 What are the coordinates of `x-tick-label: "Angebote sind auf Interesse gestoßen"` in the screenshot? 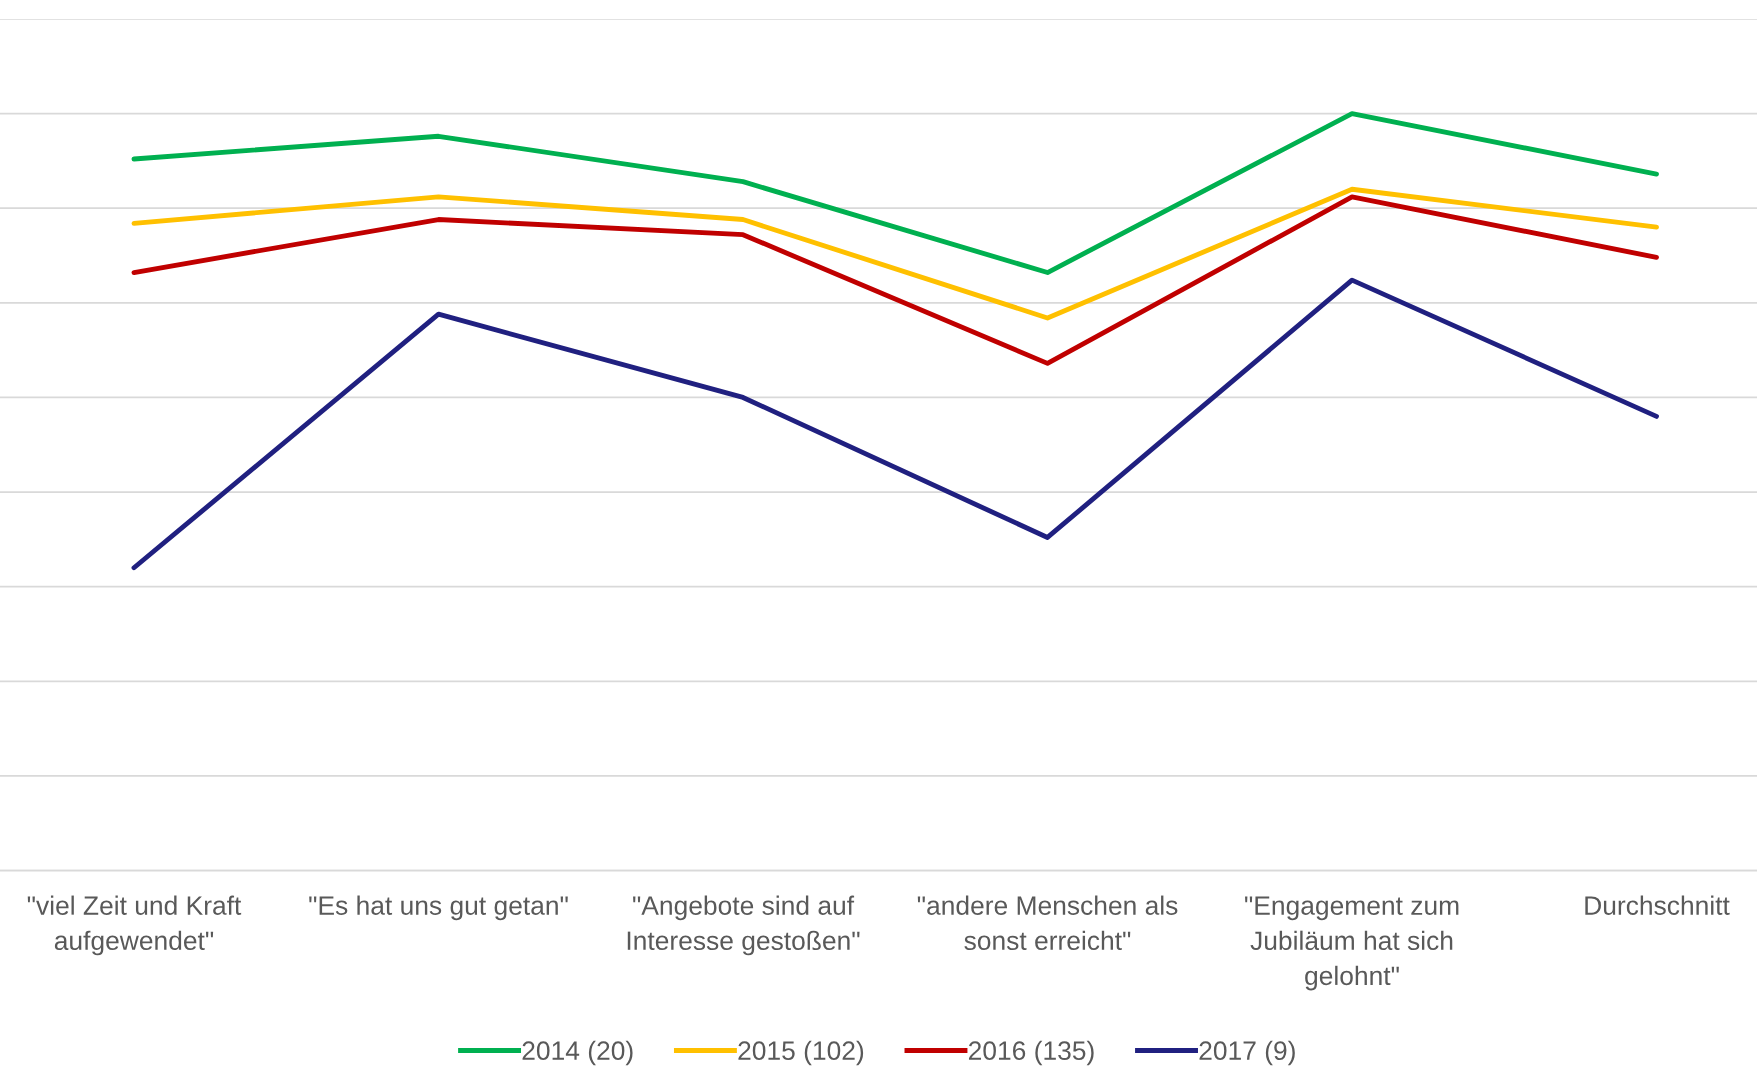 It's located at (743, 925).